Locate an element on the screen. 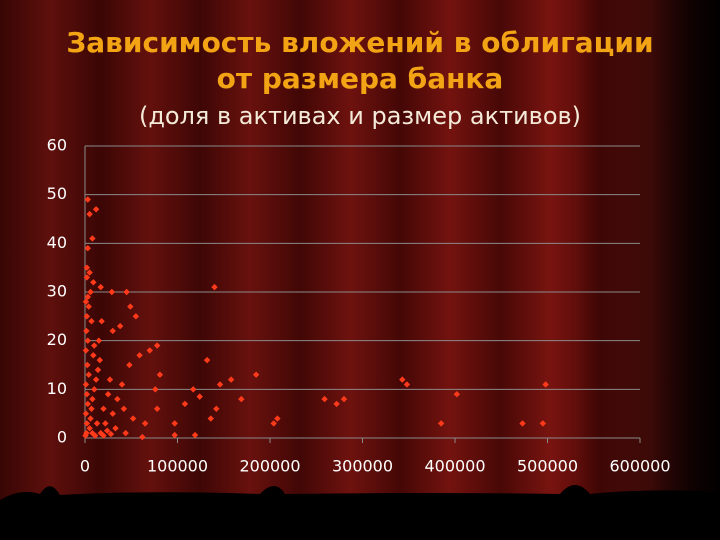  y-tick-label: 0 is located at coordinates (62, 437).